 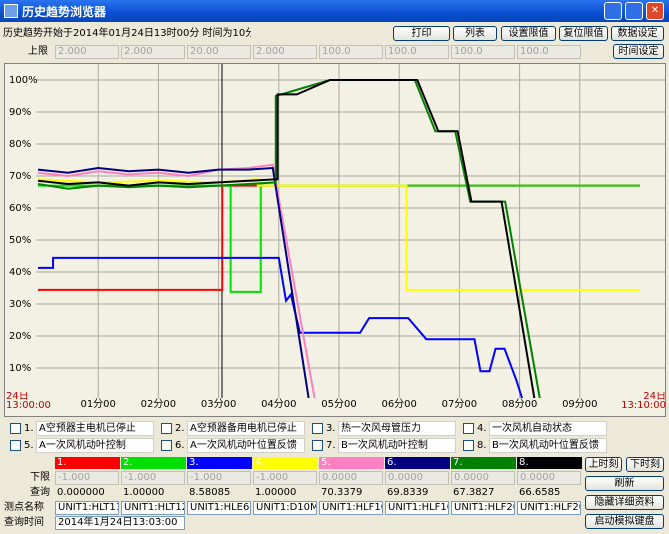 I want to click on legend-number: 7., so click(x=331, y=445).